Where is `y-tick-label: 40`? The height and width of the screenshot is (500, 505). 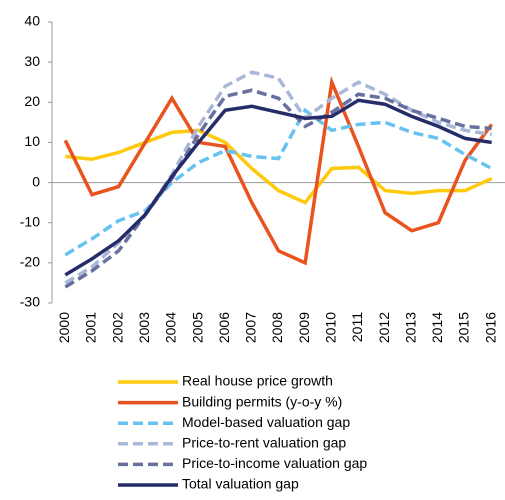
y-tick-label: 40 is located at coordinates (32, 21).